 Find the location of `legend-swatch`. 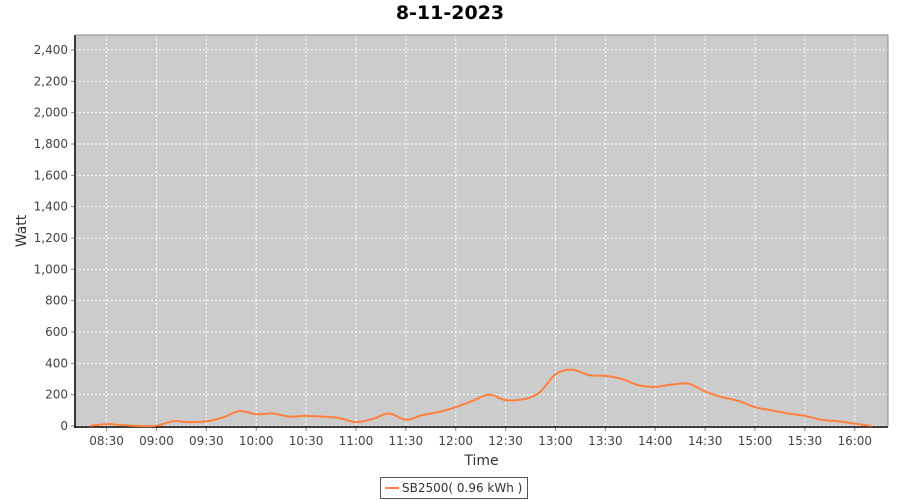

legend-swatch is located at coordinates (392, 488).